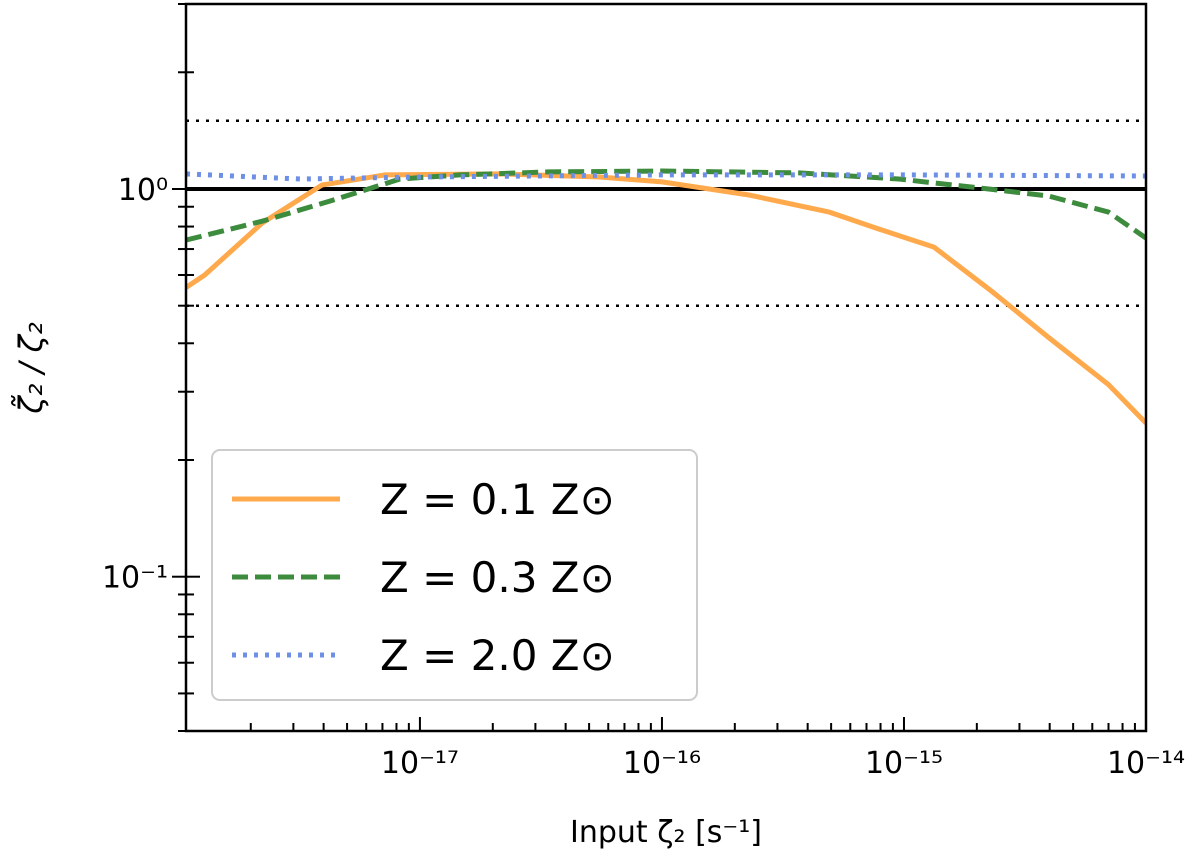  I want to click on y-tick-label: 10⁻¹, so click(135, 578).